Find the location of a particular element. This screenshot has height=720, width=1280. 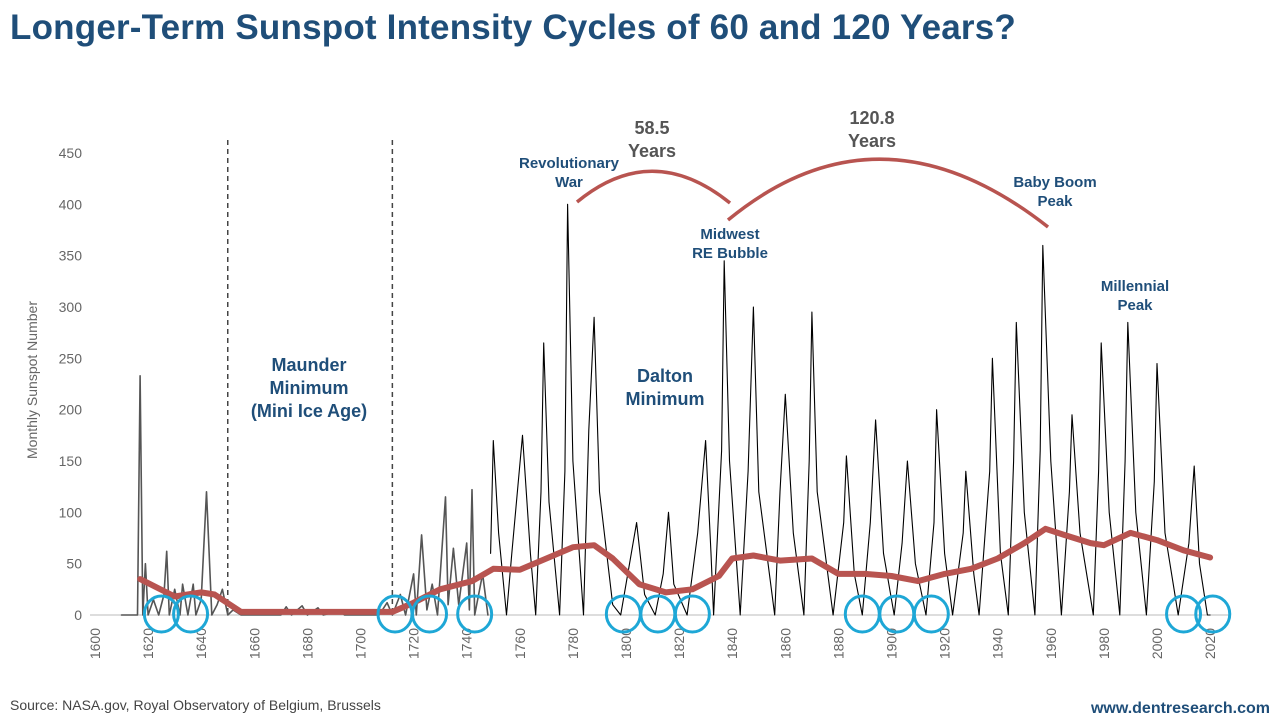

x-tick-label: 1940 is located at coordinates (998, 643).